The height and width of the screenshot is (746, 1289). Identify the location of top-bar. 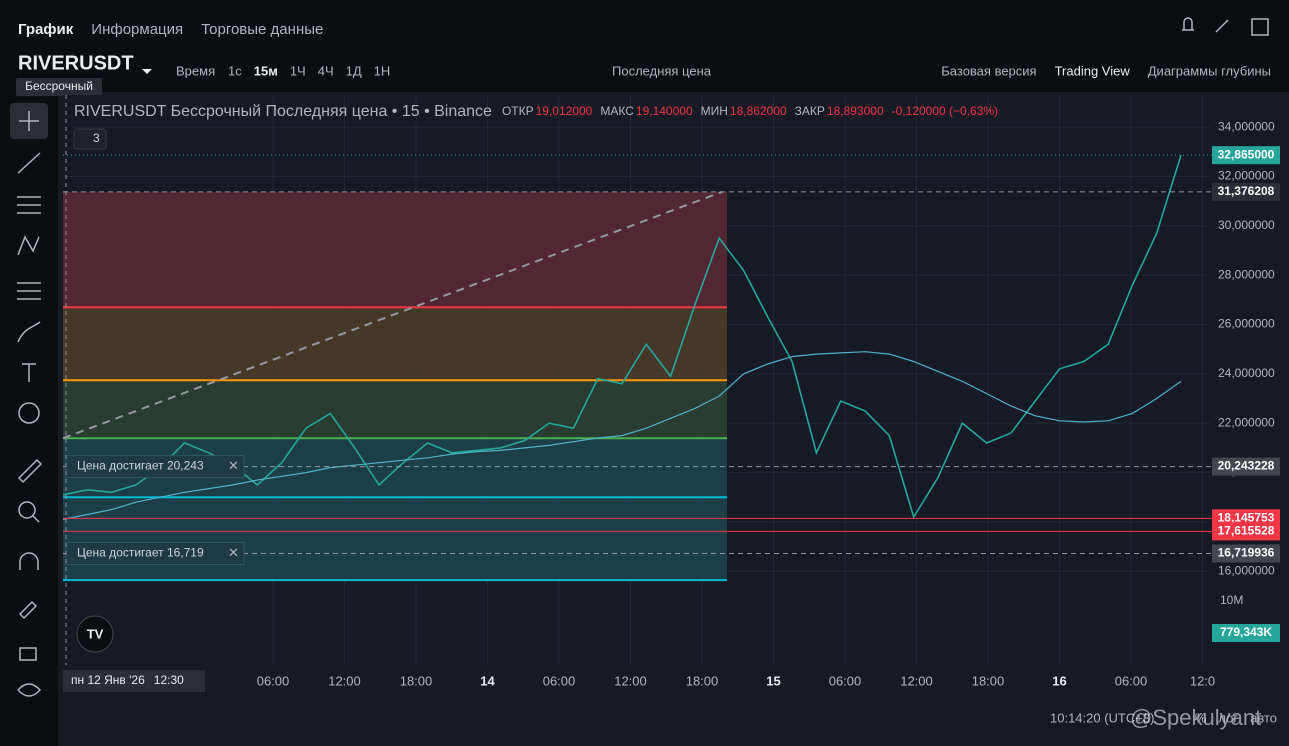
(644, 46).